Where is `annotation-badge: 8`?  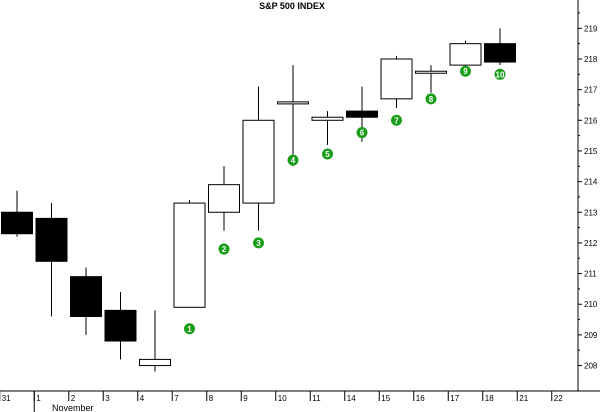
annotation-badge: 8 is located at coordinates (431, 99).